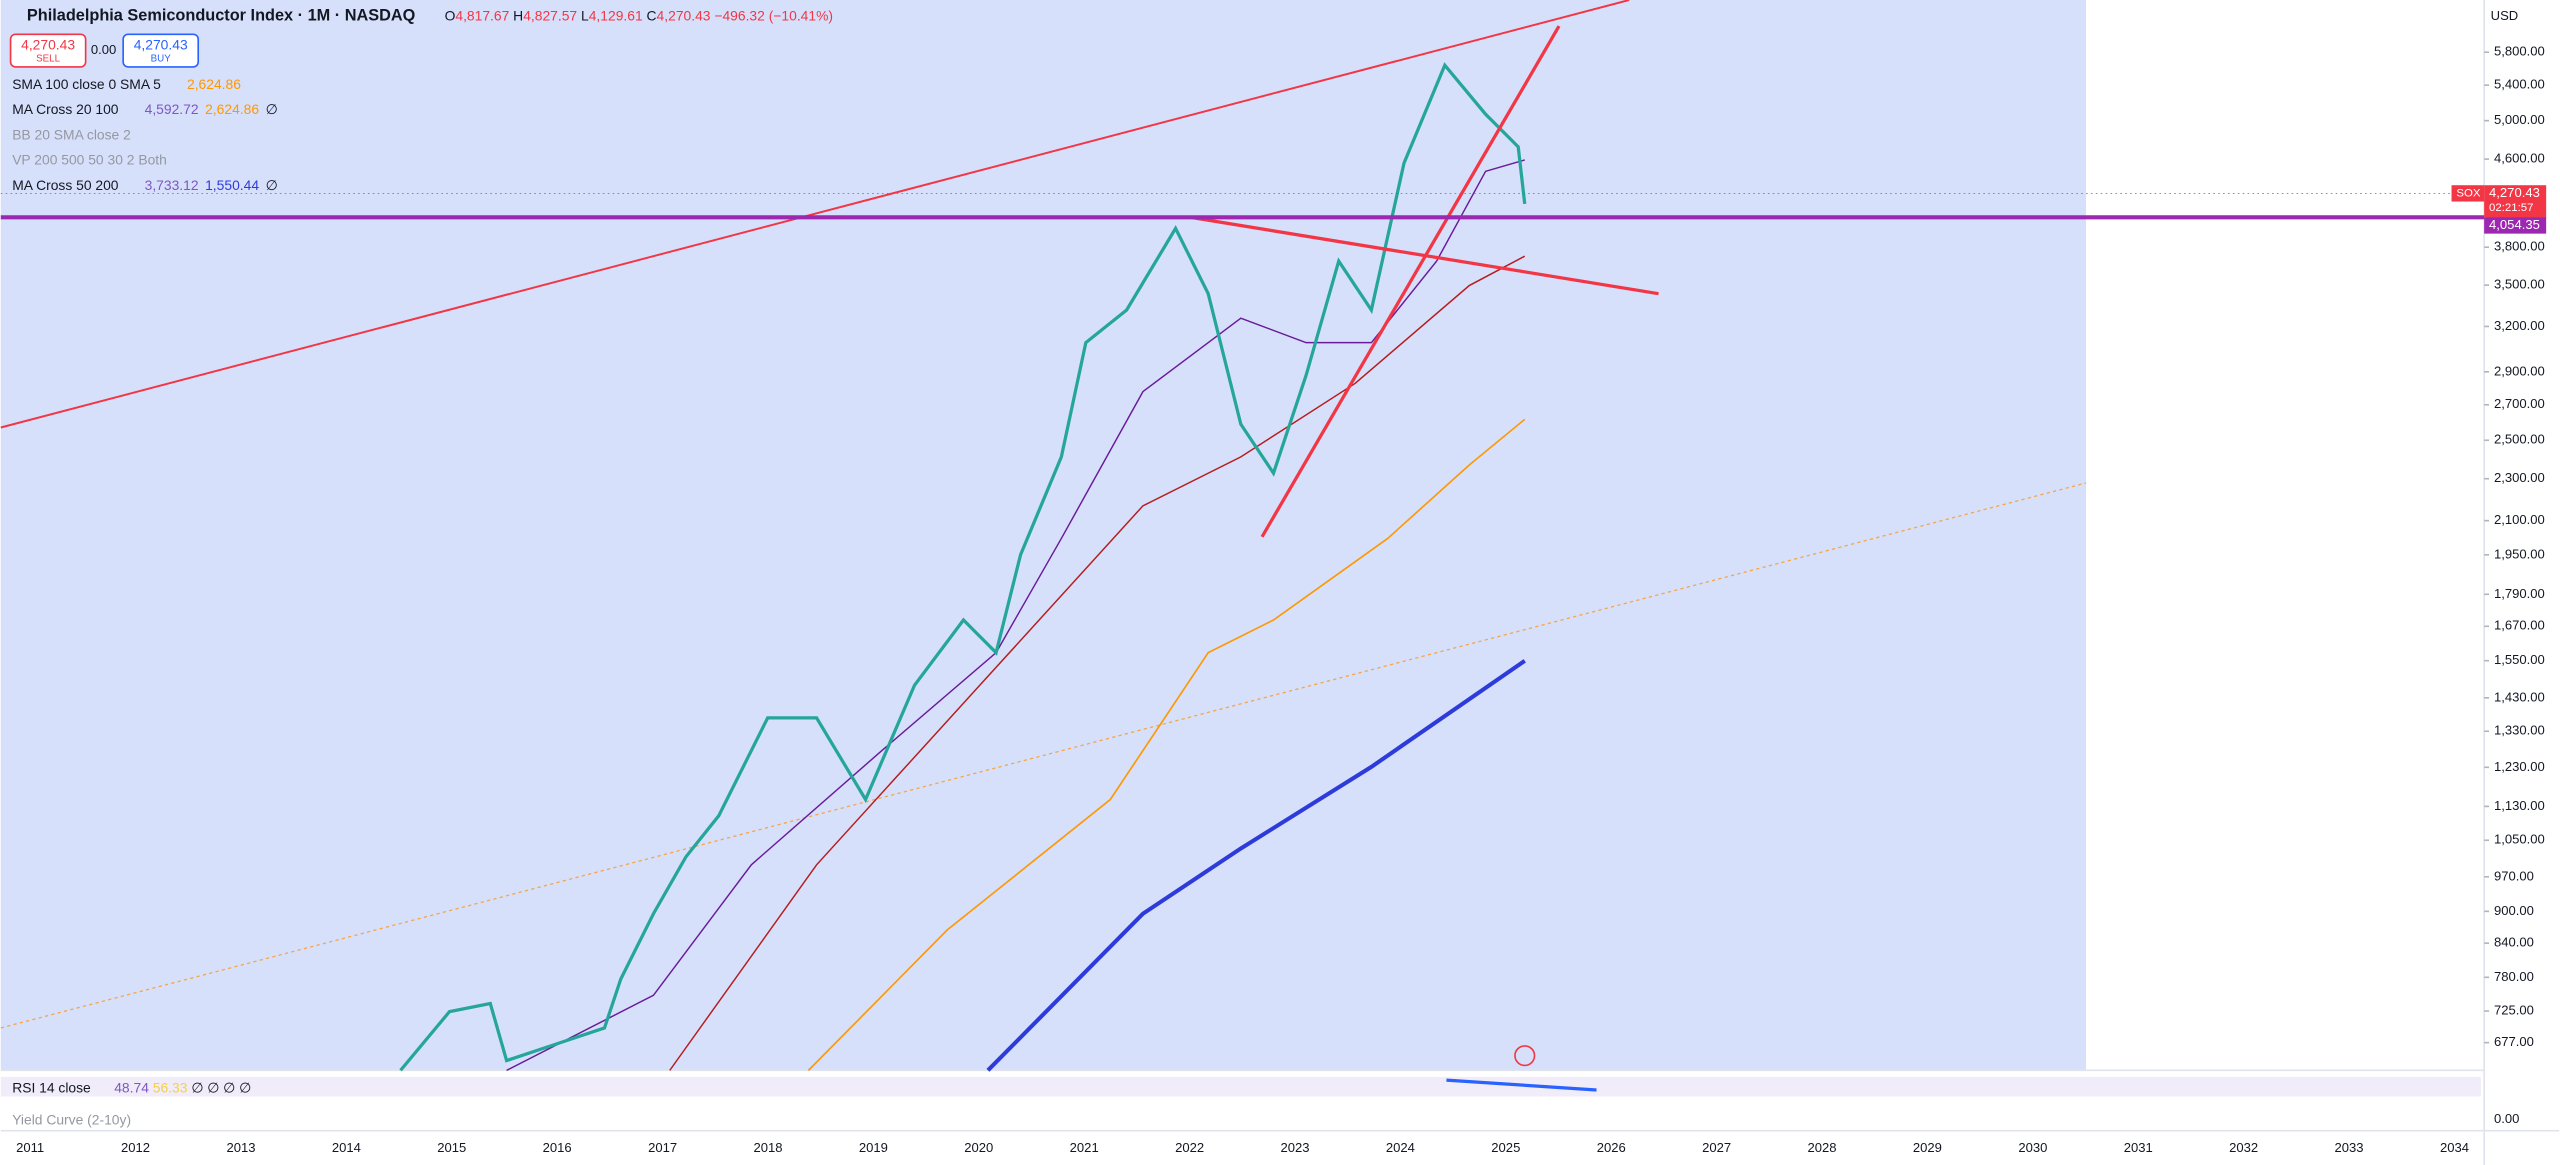  I want to click on event-icon, so click(1525, 1056).